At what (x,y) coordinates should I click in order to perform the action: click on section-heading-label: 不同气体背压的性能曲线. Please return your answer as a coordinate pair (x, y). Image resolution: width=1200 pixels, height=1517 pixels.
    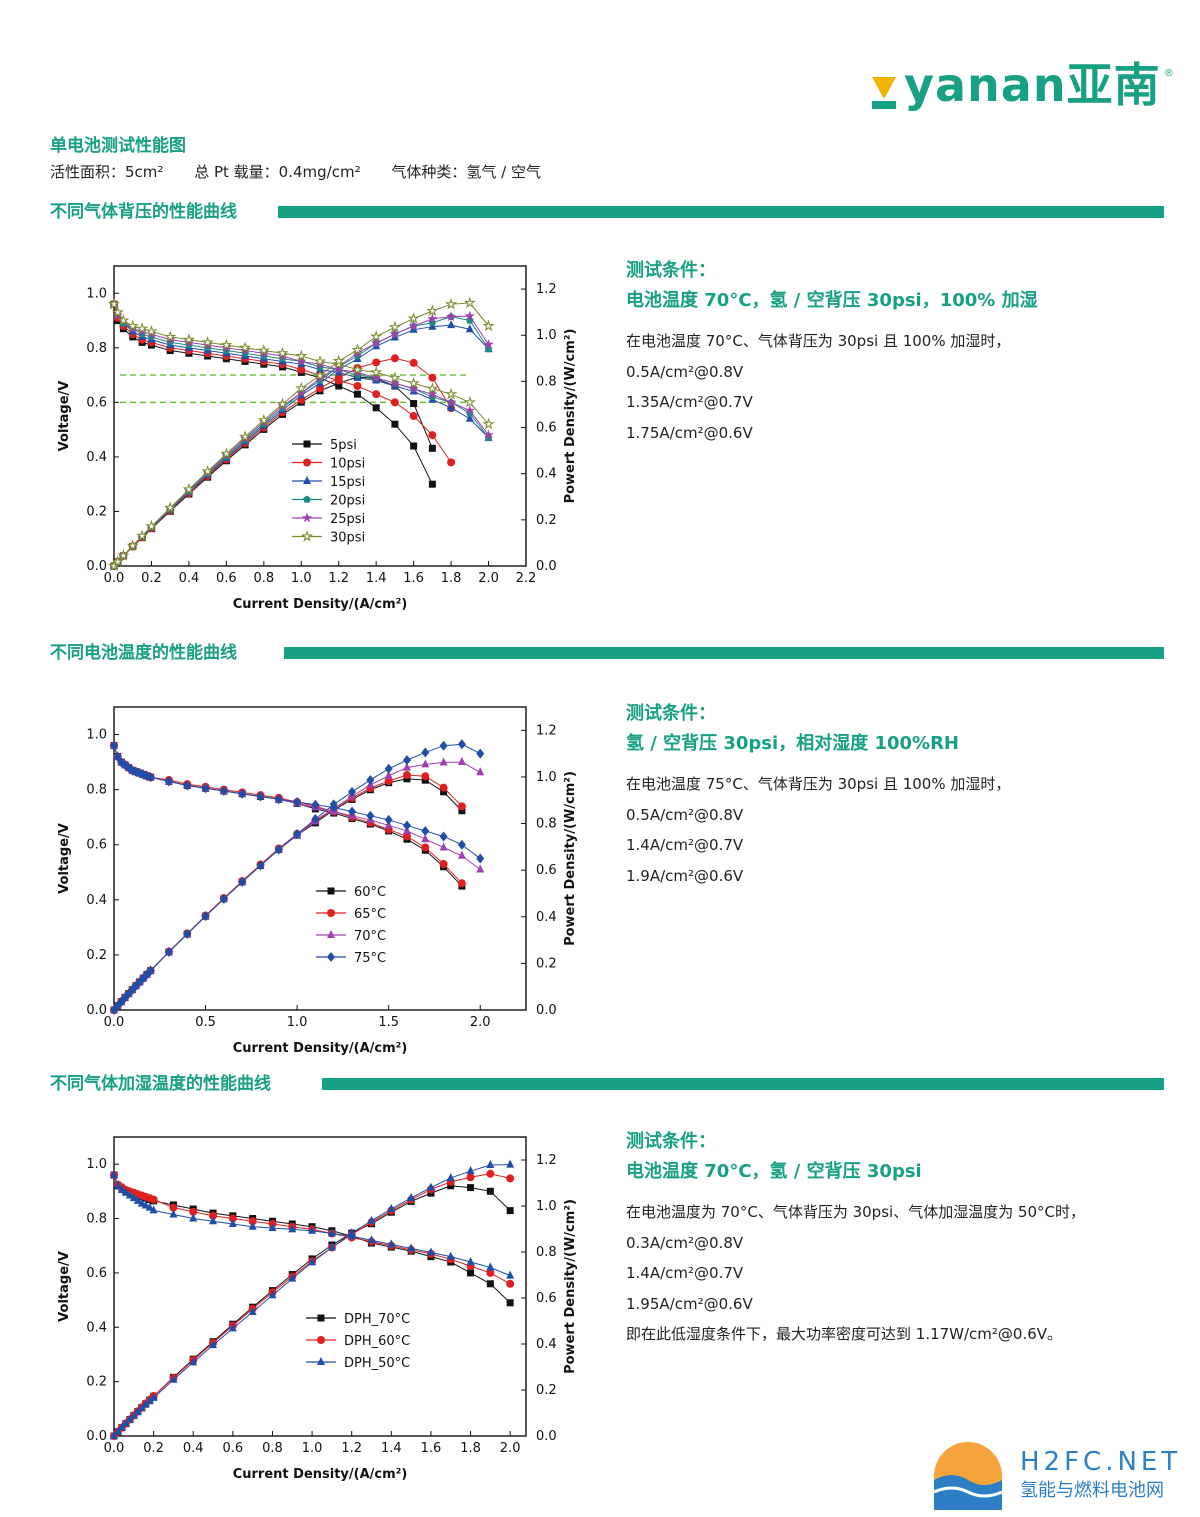
    Looking at the image, I should click on (147, 212).